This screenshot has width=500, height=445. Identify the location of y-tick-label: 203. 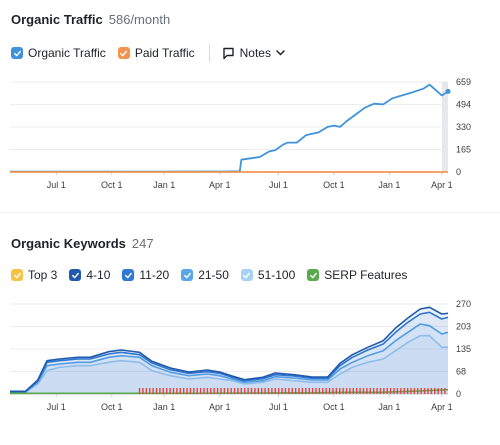
(463, 327).